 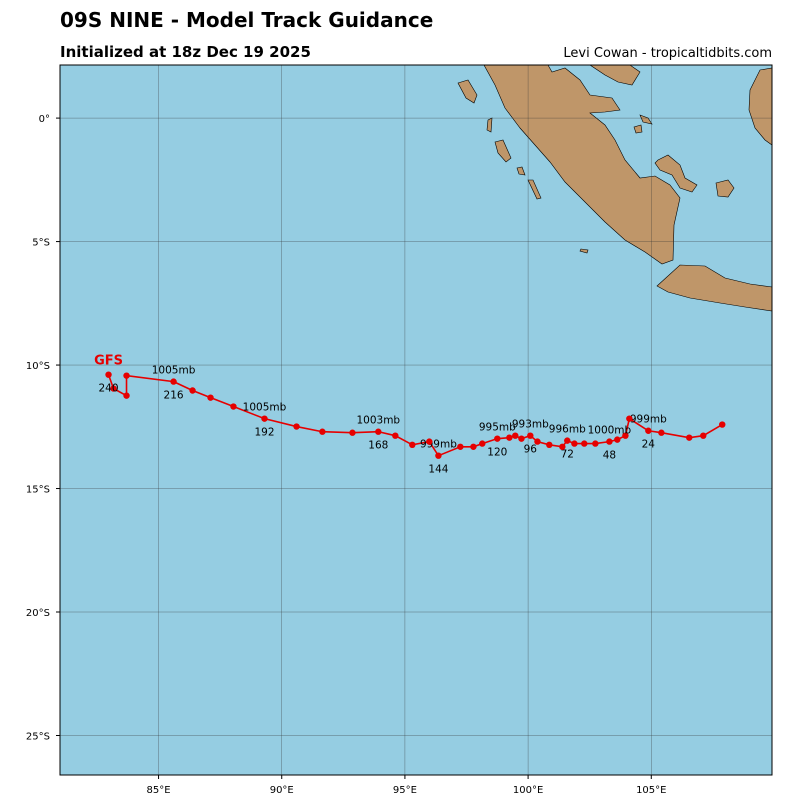 What do you see at coordinates (438, 470) in the screenshot?
I see `hour-label: 144` at bounding box center [438, 470].